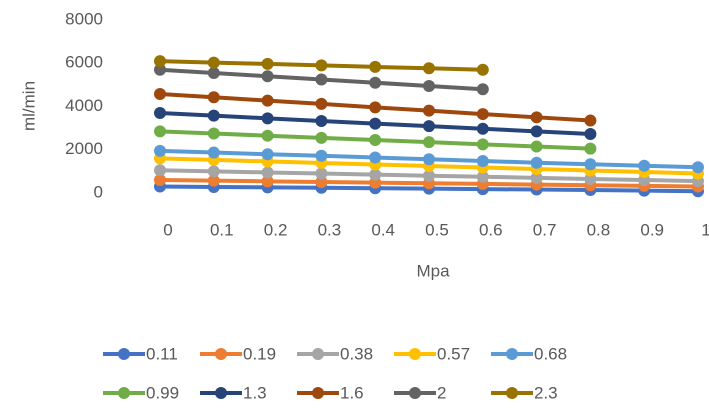 The image size is (709, 411). What do you see at coordinates (84, 18) in the screenshot?
I see `y-tick-label: 8000` at bounding box center [84, 18].